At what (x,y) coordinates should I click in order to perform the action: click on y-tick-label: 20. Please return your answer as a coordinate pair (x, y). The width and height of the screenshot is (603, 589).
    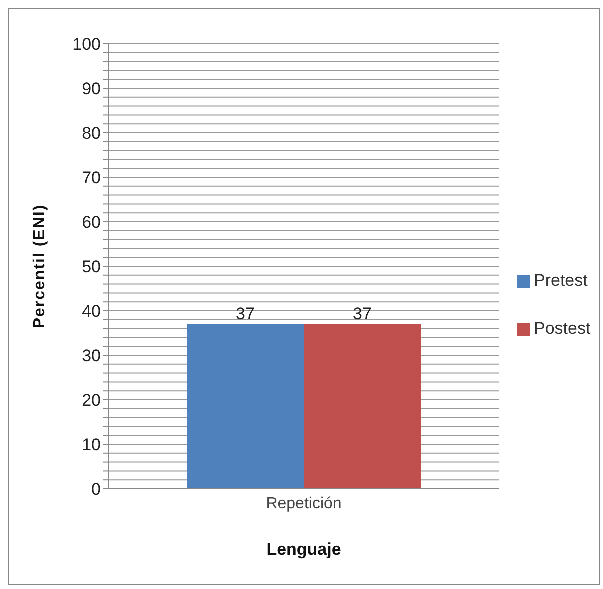
    Looking at the image, I should click on (91, 400).